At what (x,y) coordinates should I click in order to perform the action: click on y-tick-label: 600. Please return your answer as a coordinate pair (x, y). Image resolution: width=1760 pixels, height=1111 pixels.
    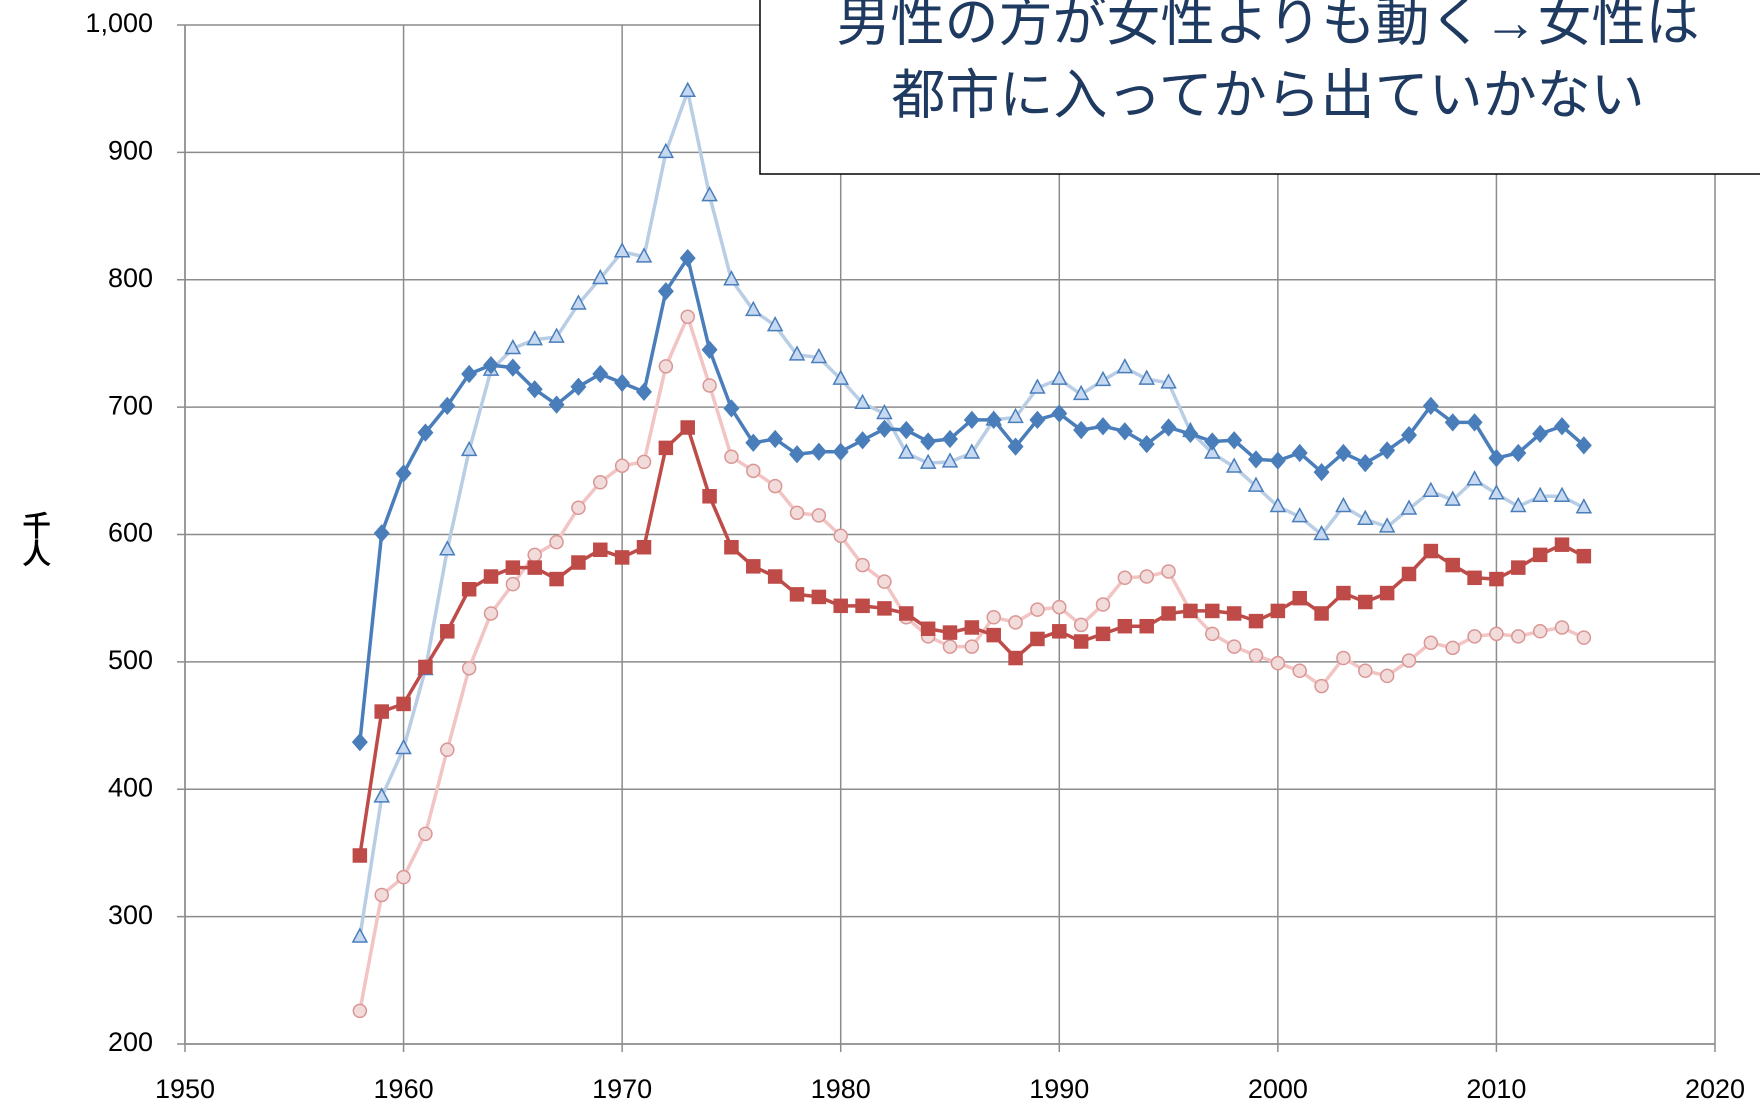
    Looking at the image, I should click on (130, 533).